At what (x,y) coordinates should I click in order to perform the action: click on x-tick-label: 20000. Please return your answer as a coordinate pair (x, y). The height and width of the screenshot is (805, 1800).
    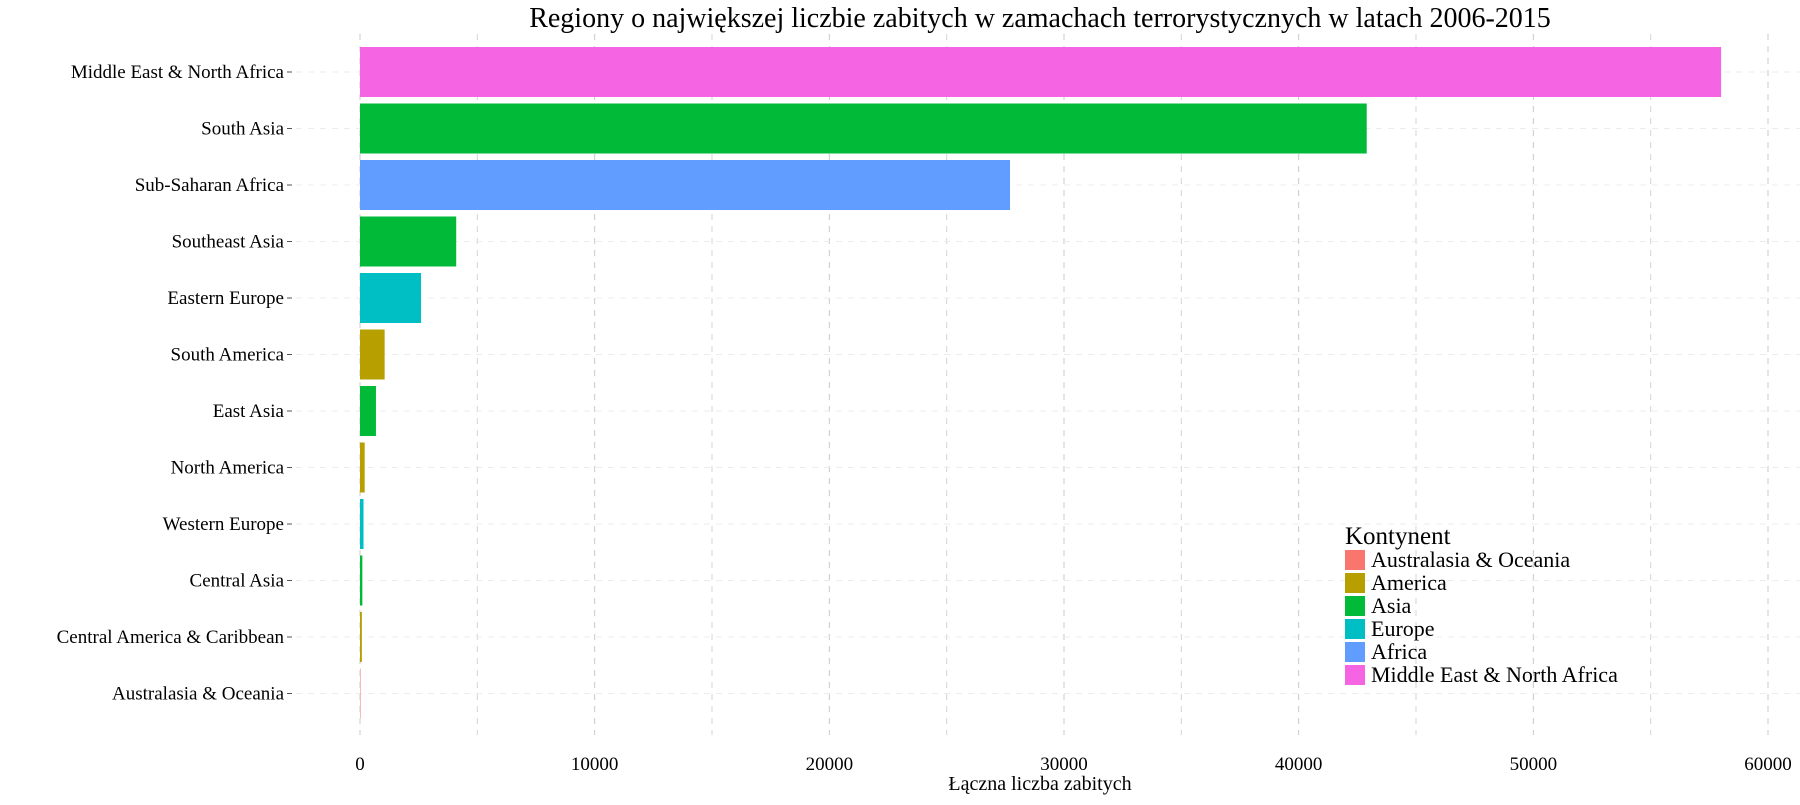
    Looking at the image, I should click on (830, 764).